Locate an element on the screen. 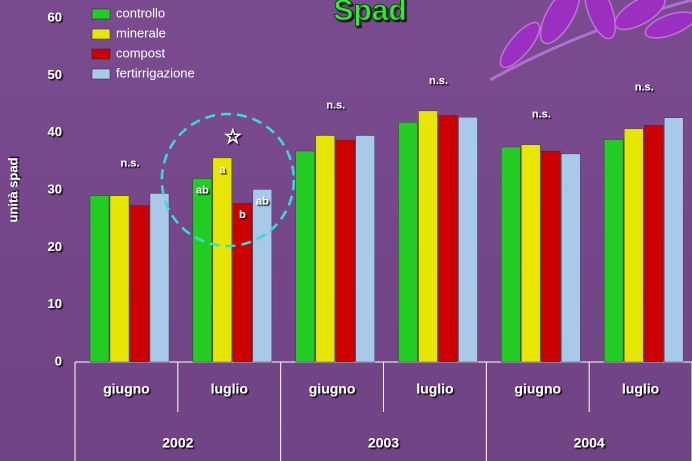 The image size is (692, 461). y-tick-label: 60 is located at coordinates (55, 16).